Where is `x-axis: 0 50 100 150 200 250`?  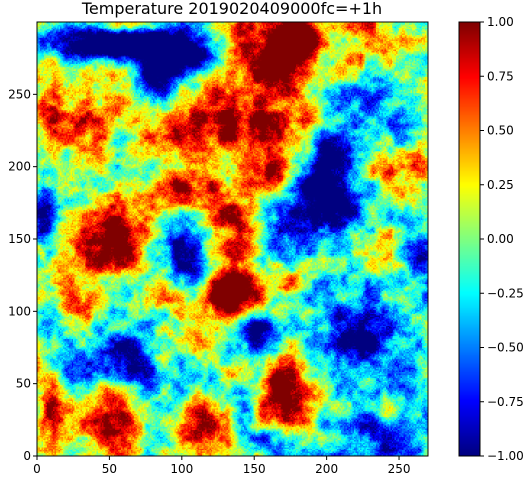 x-axis: 0 50 100 150 200 250 is located at coordinates (221, 466).